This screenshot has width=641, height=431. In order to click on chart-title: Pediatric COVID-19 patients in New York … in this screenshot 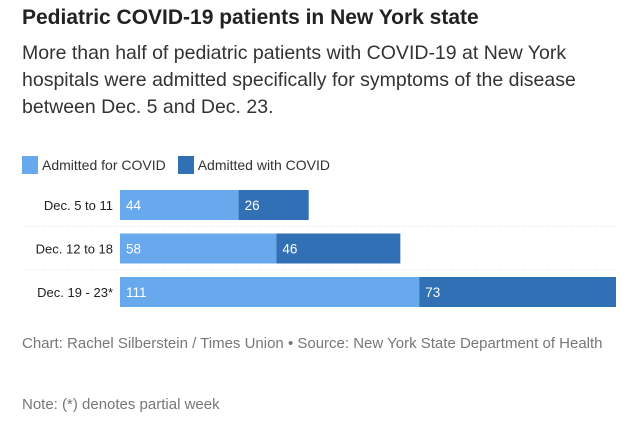, I will do `click(250, 17)`.